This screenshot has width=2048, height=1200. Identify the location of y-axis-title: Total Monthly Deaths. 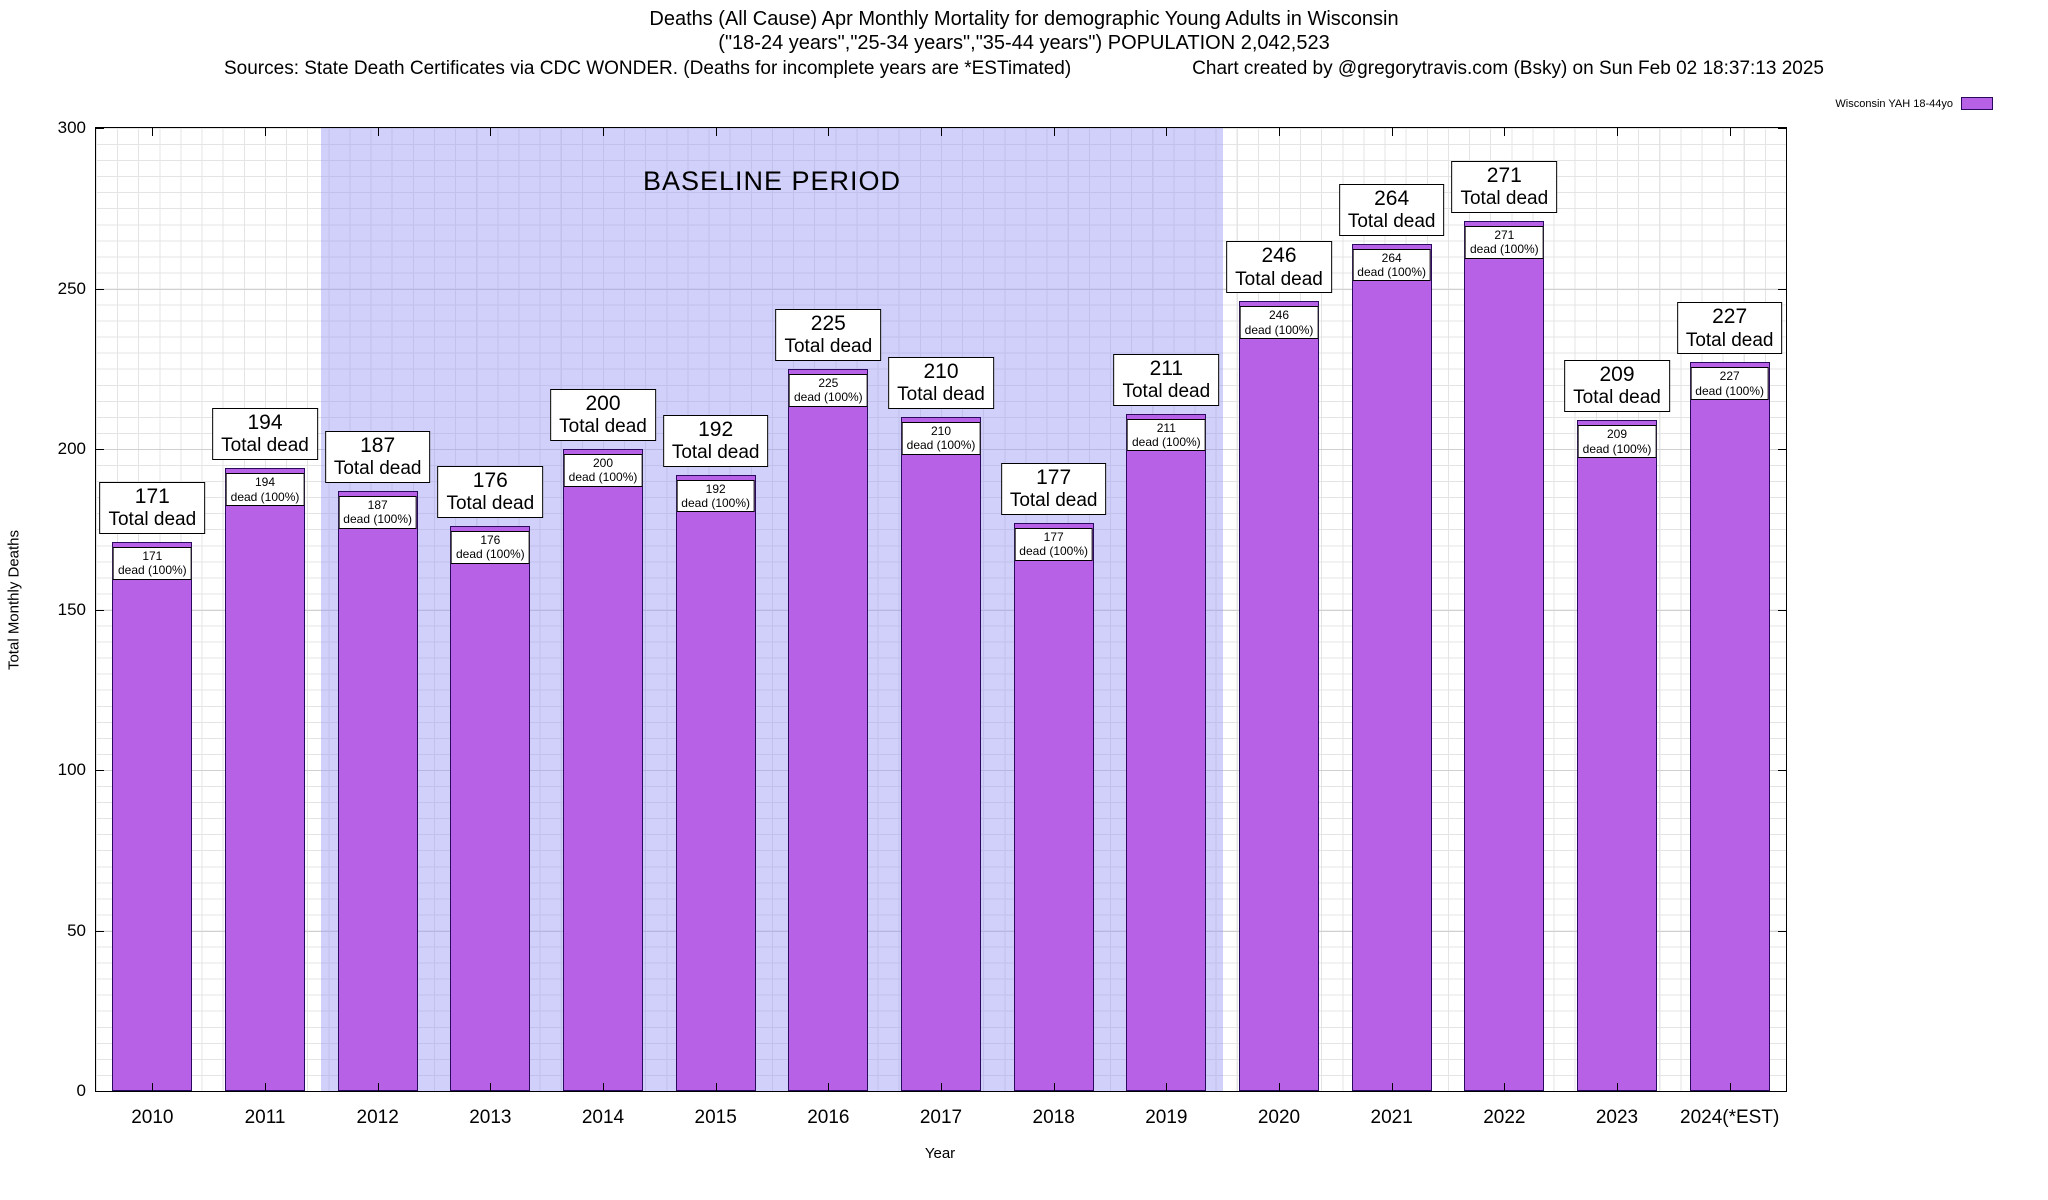
(14, 600).